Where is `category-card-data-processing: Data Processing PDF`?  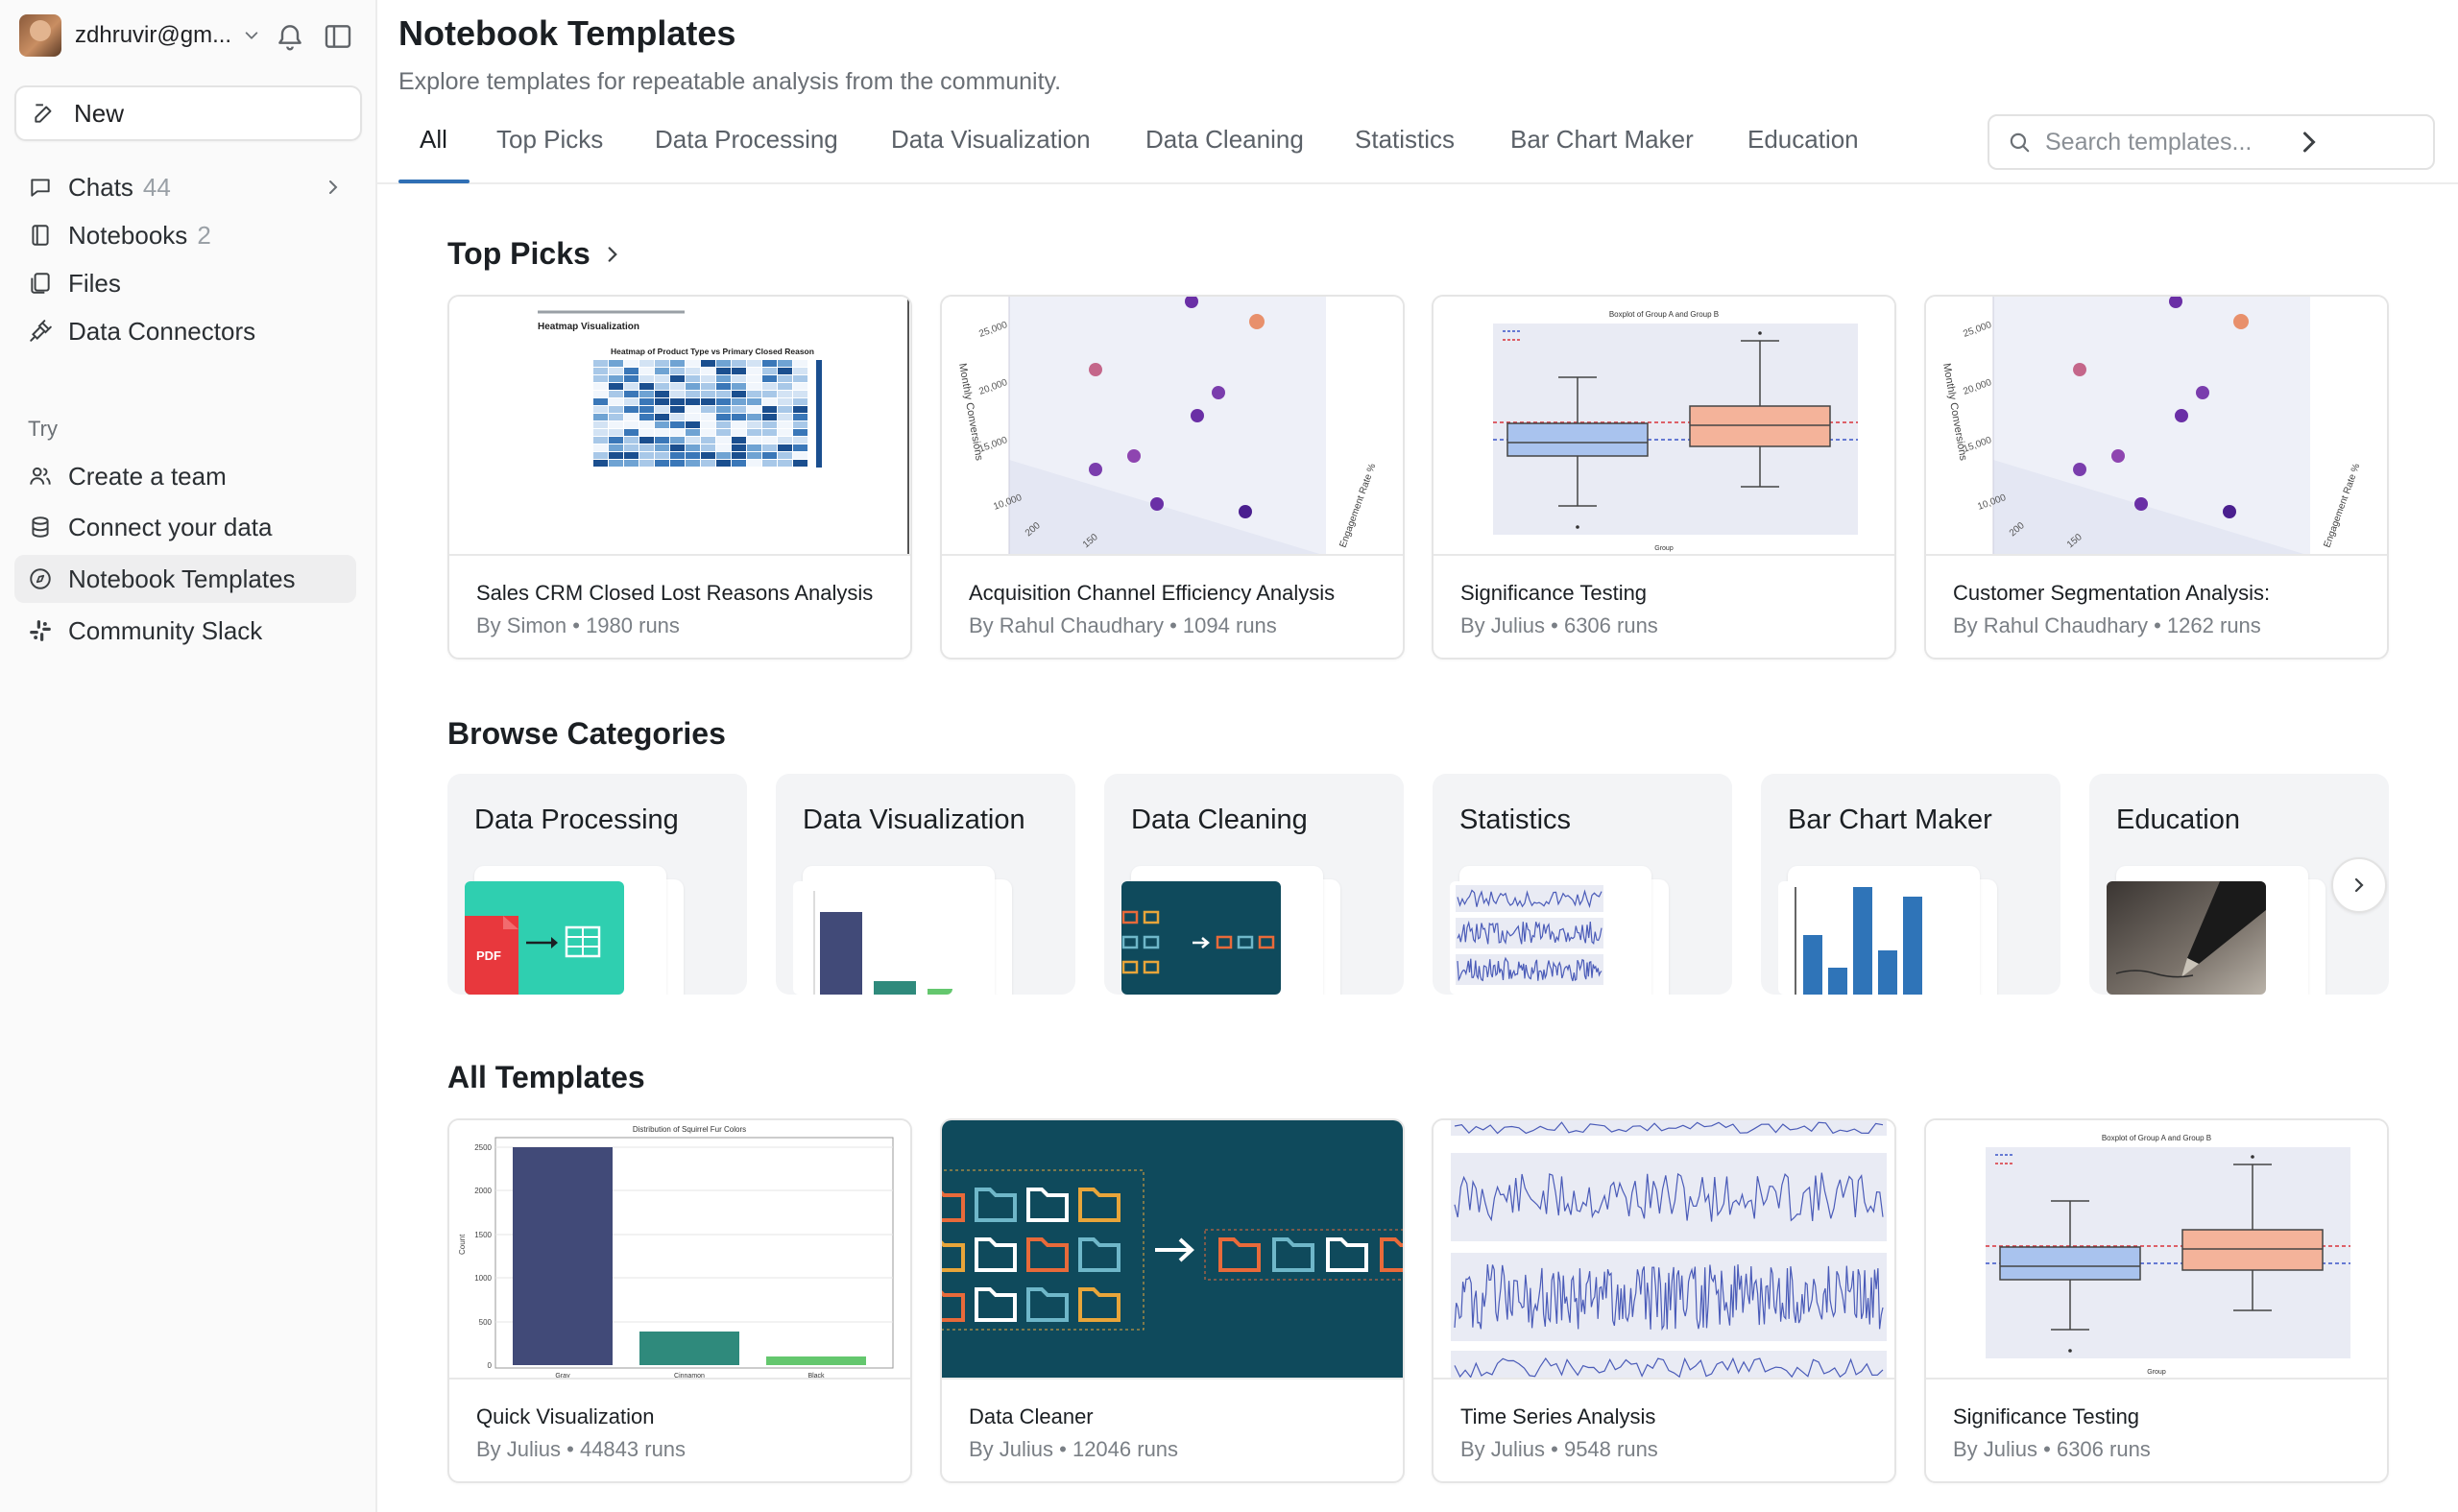 category-card-data-processing: Data Processing PDF is located at coordinates (597, 884).